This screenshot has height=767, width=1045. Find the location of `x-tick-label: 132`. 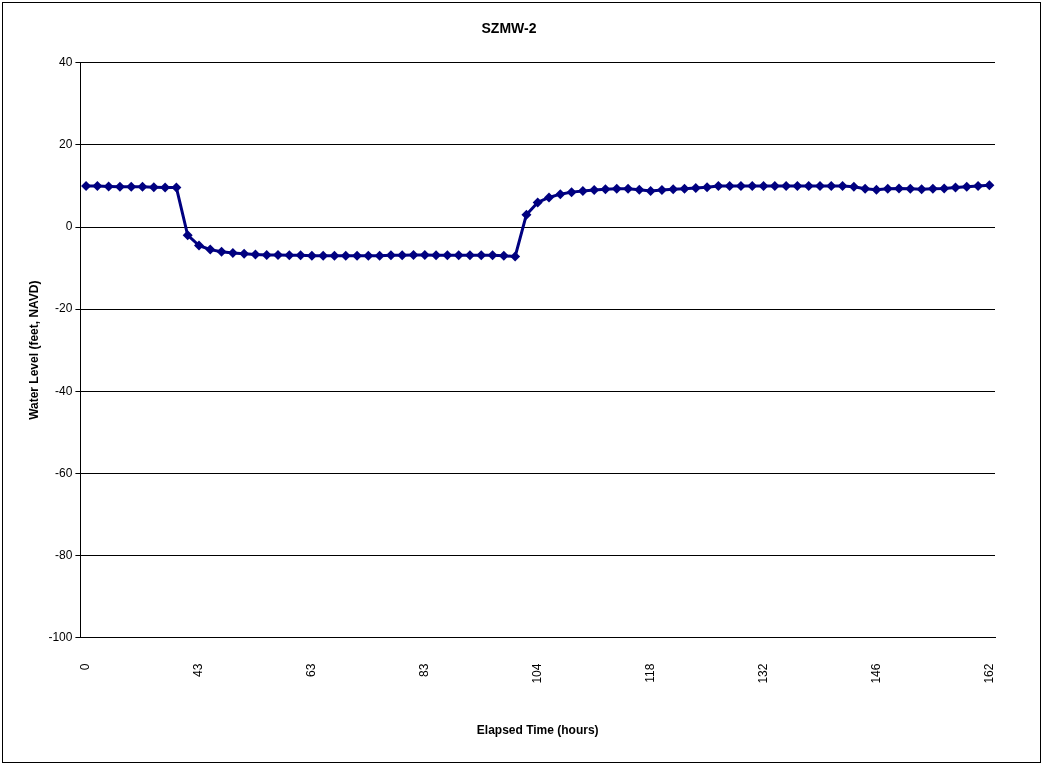

x-tick-label: 132 is located at coordinates (762, 673).